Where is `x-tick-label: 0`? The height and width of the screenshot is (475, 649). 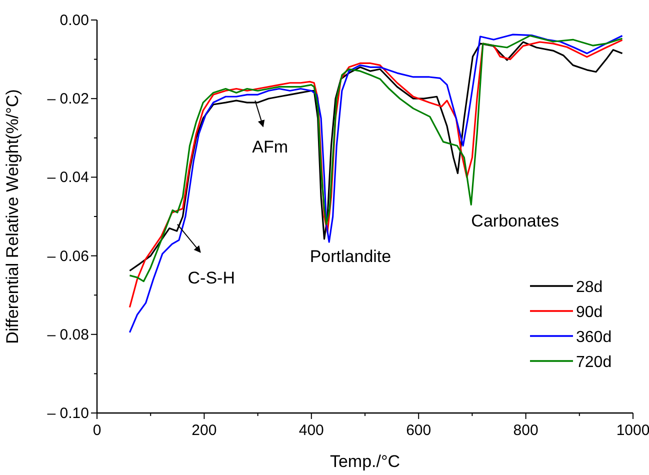 x-tick-label: 0 is located at coordinates (97, 430).